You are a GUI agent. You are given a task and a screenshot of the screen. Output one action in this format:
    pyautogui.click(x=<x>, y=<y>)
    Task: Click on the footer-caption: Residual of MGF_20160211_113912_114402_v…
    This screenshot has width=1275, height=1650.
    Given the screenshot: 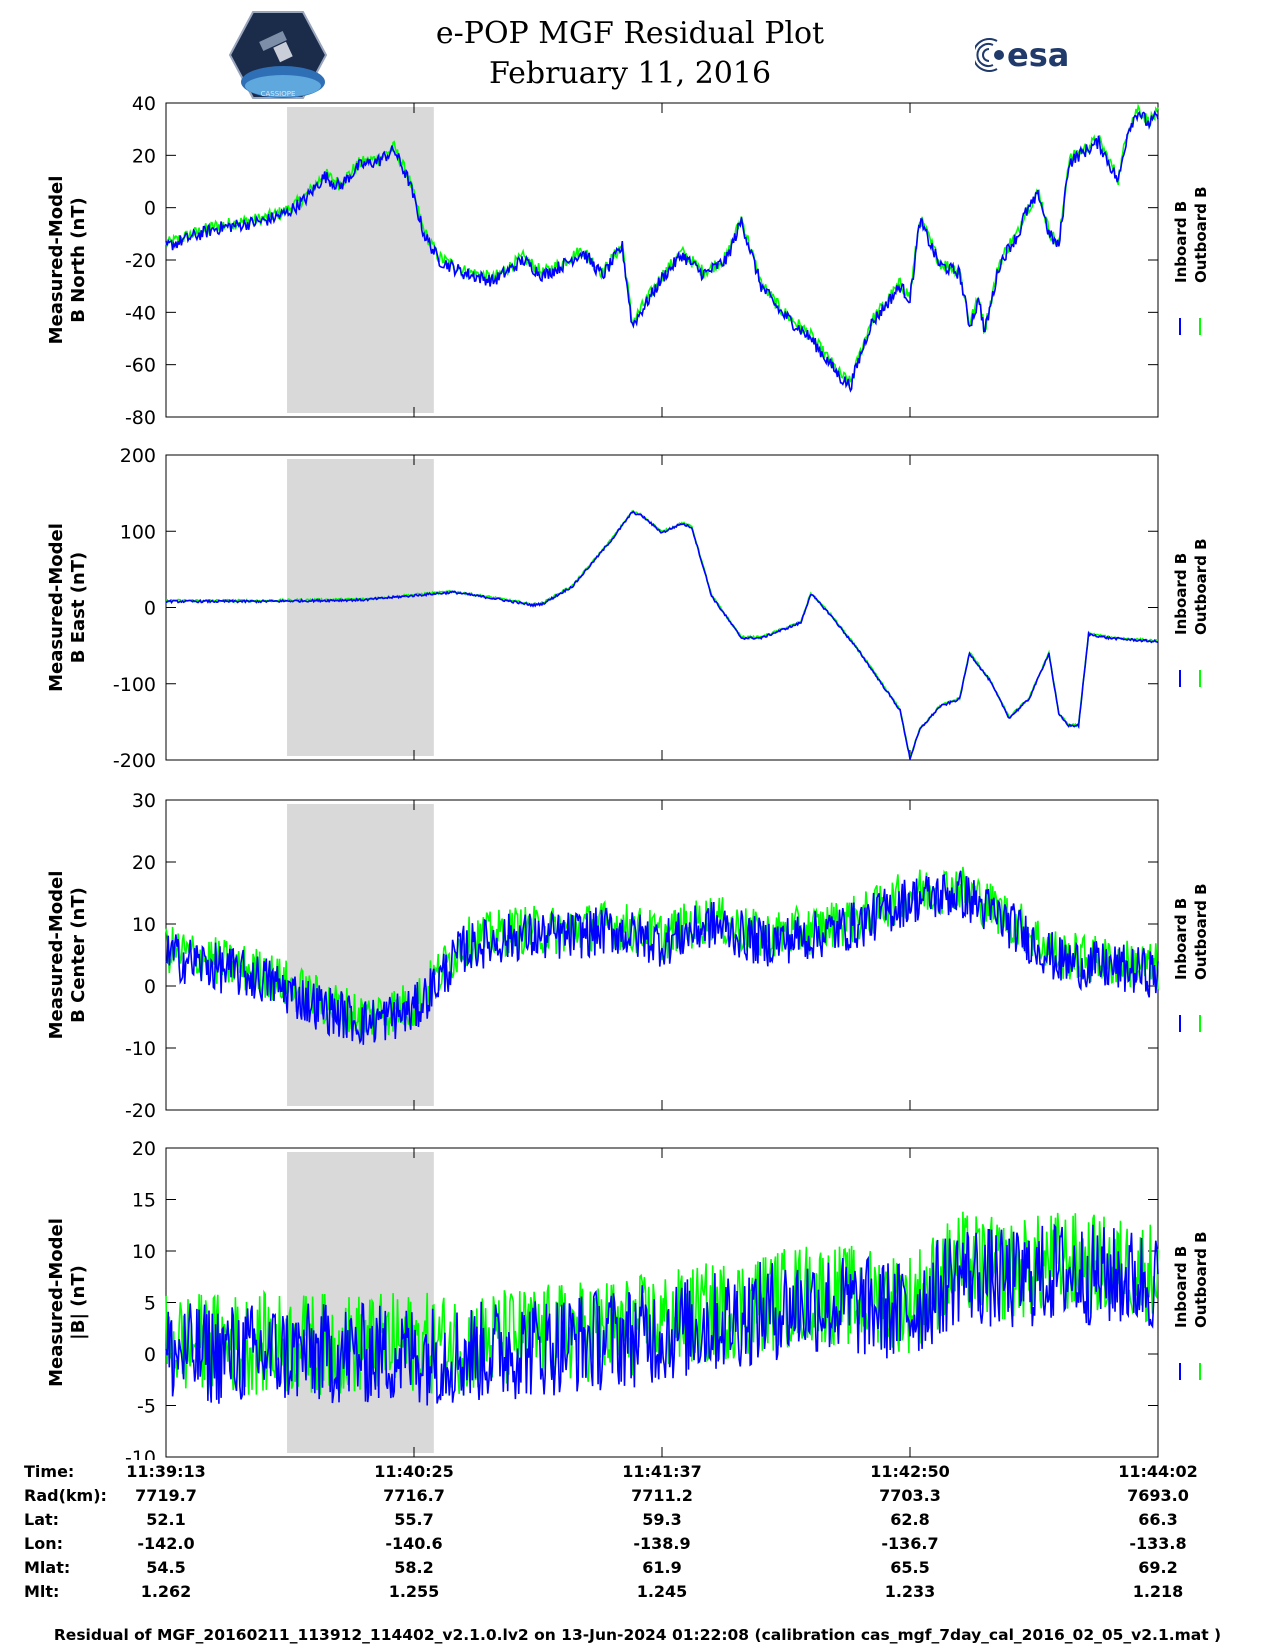 What is the action you would take?
    pyautogui.click(x=637, y=1635)
    